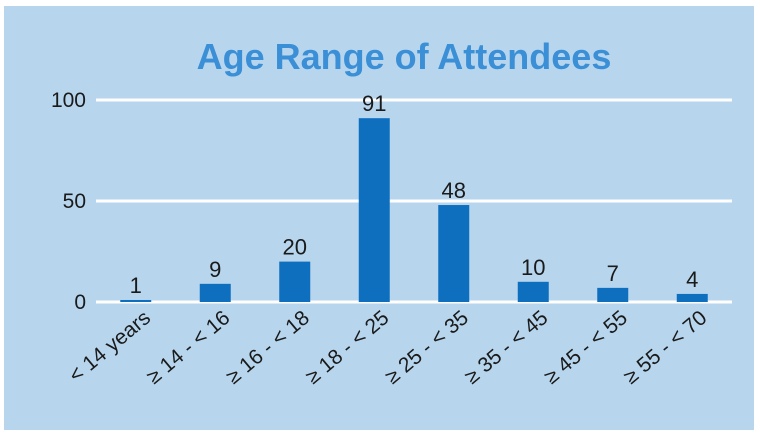 The image size is (760, 436). What do you see at coordinates (404, 56) in the screenshot?
I see `chart-title: Age Range of Attendees` at bounding box center [404, 56].